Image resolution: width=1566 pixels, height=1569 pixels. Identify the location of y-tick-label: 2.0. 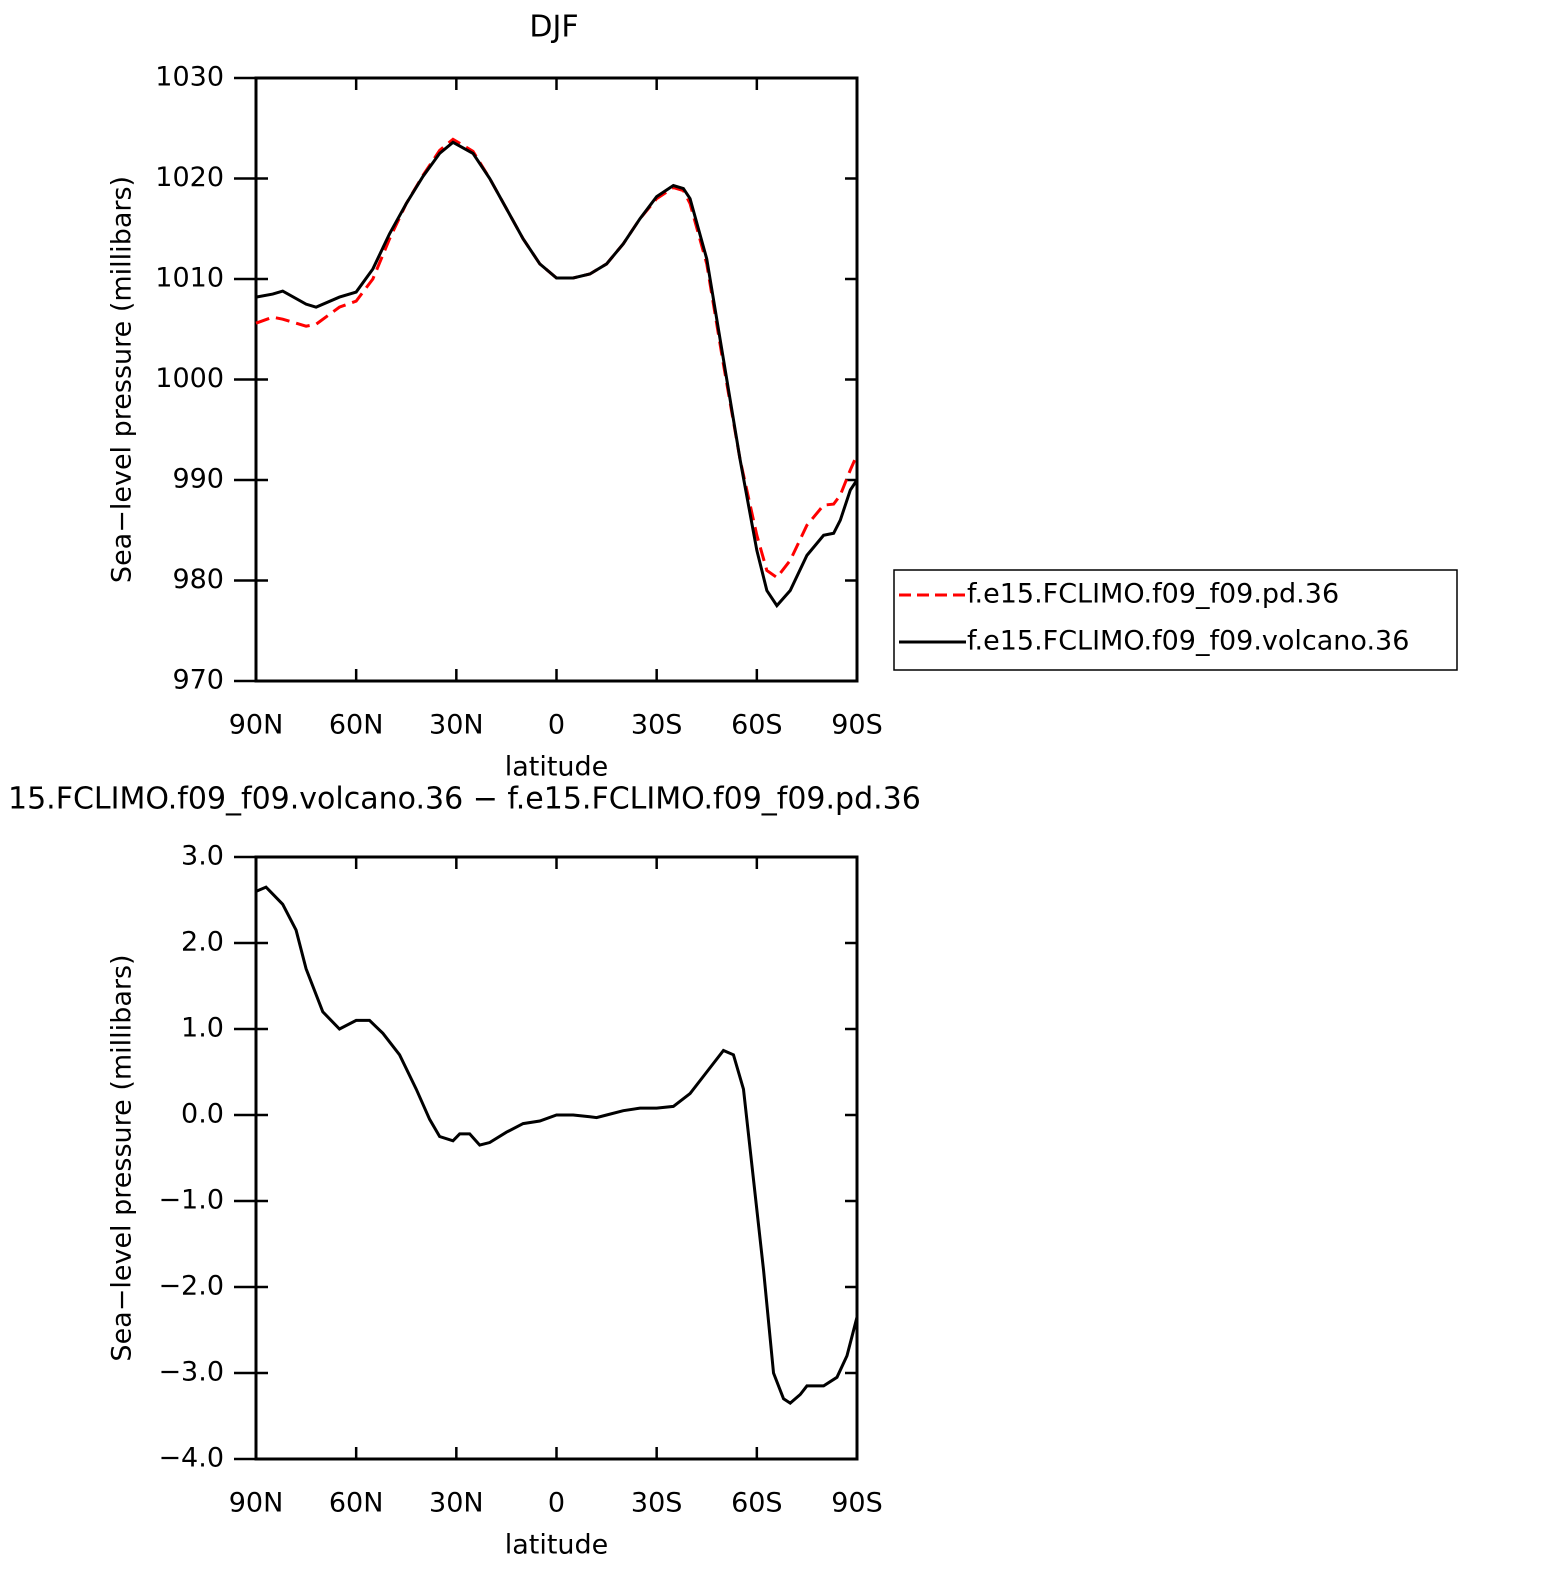
(202, 942).